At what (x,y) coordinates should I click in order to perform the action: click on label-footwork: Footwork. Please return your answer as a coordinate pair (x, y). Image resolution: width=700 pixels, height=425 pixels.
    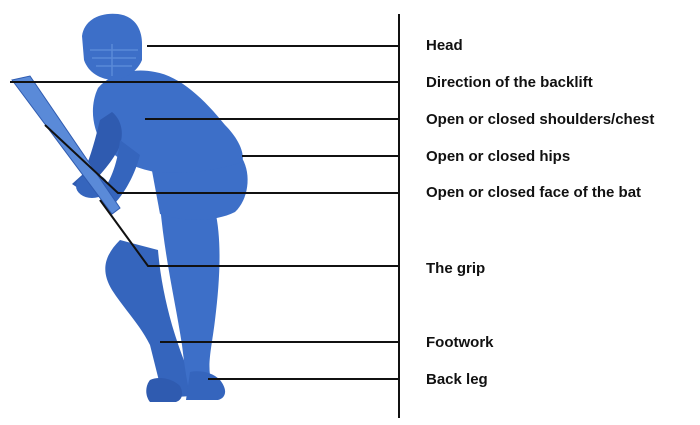
    Looking at the image, I should click on (460, 342).